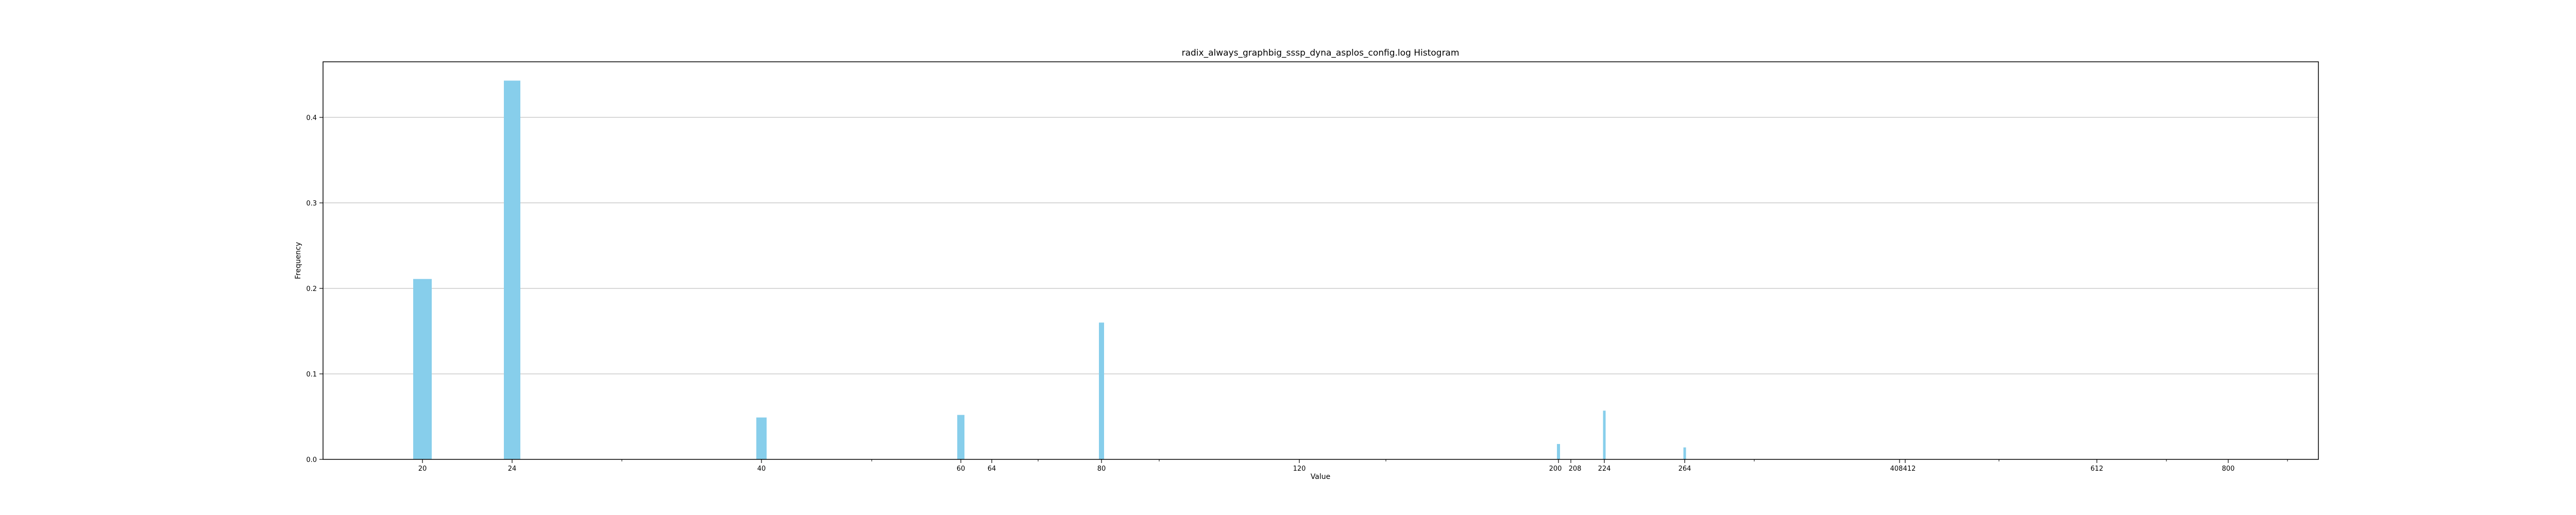 This screenshot has height=515, width=2576. What do you see at coordinates (298, 260) in the screenshot?
I see `y-axis-label: Frequency` at bounding box center [298, 260].